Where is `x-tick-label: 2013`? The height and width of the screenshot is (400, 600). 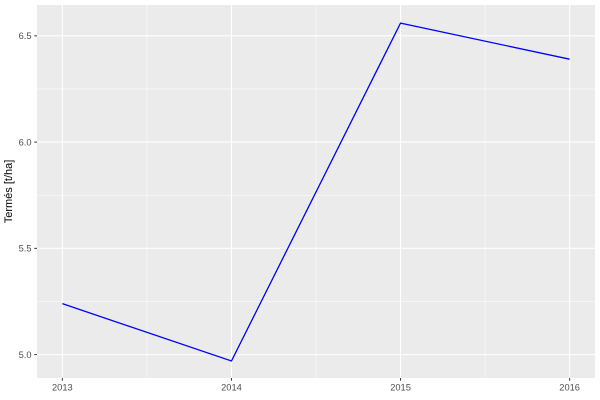 x-tick-label: 2013 is located at coordinates (62, 388).